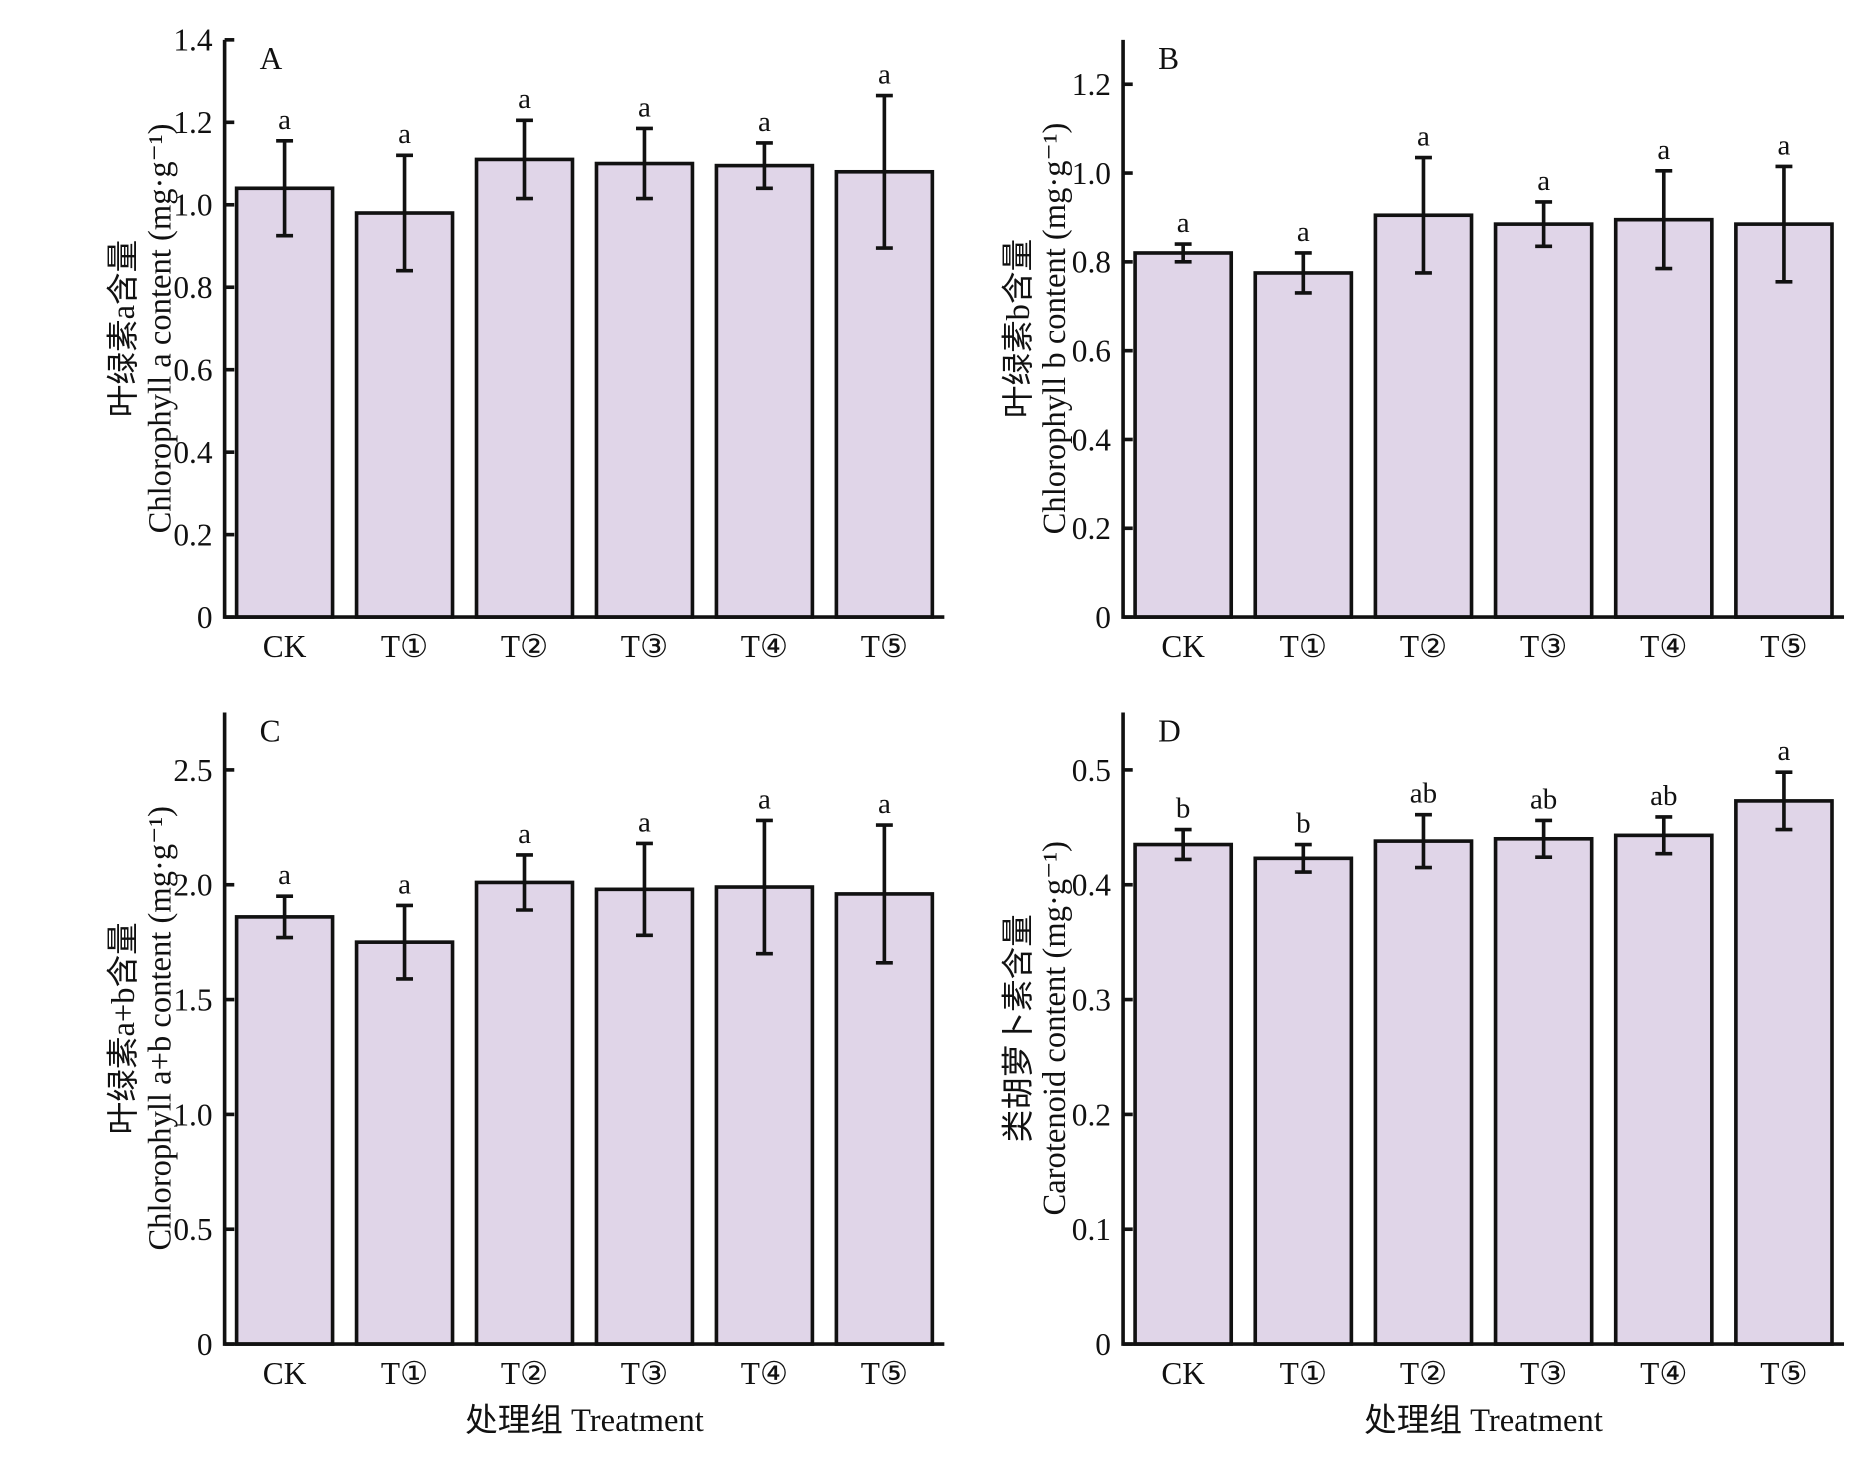 The width and height of the screenshot is (1873, 1473). Describe the element at coordinates (1091, 770) in the screenshot. I see `y-tick-label: 0.5` at that location.